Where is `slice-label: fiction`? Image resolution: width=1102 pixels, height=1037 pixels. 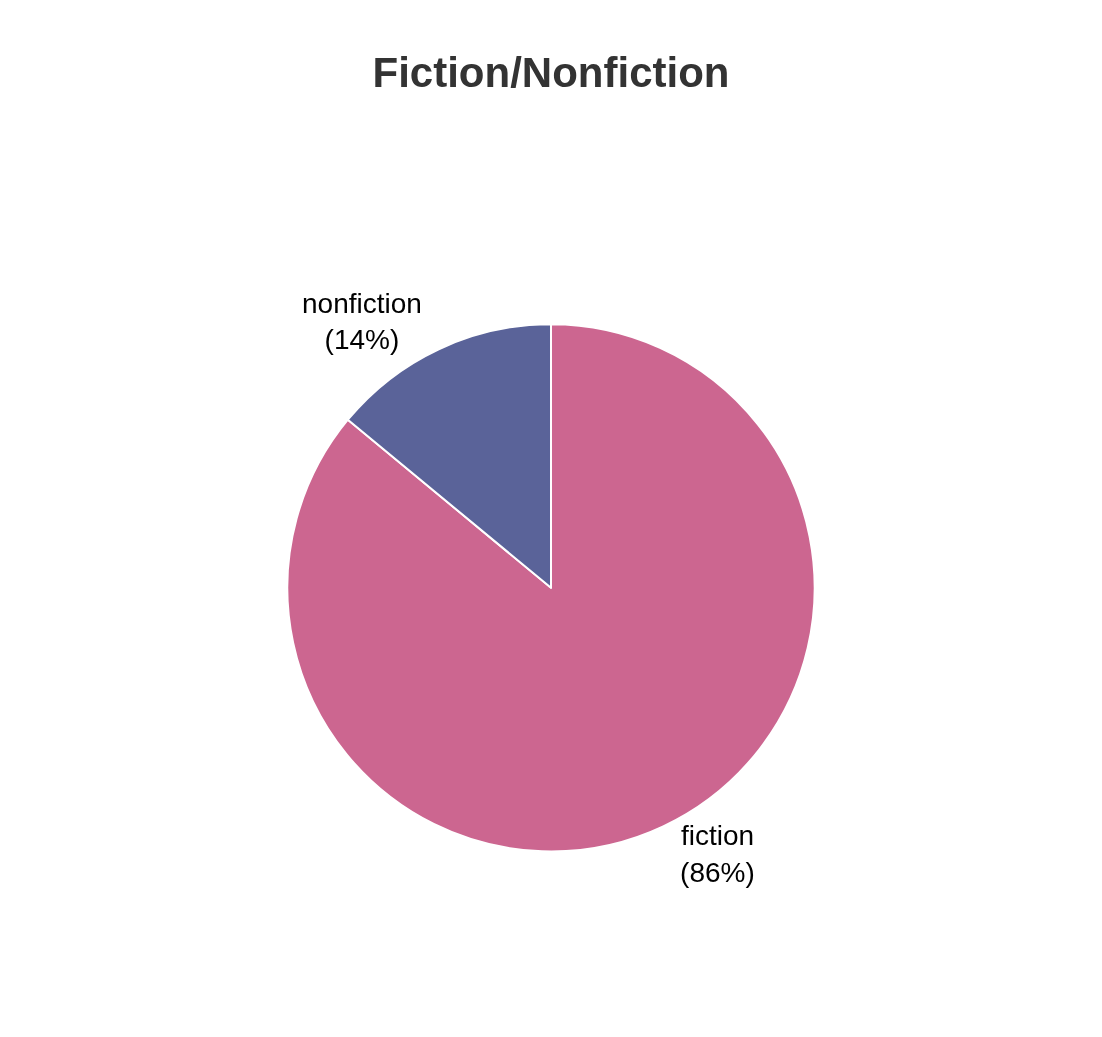
slice-label: fiction is located at coordinates (717, 836).